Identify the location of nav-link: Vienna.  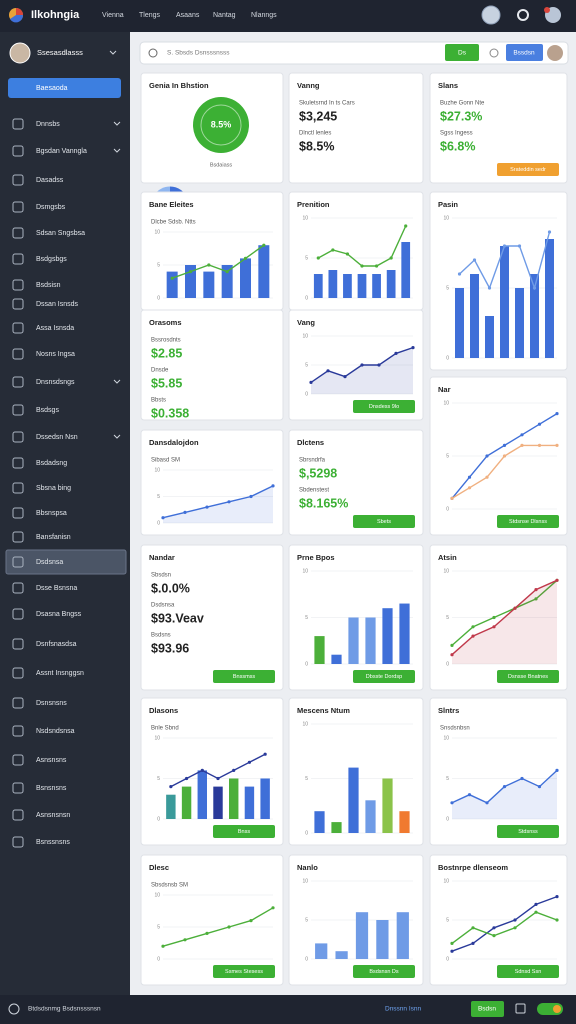
(113, 15).